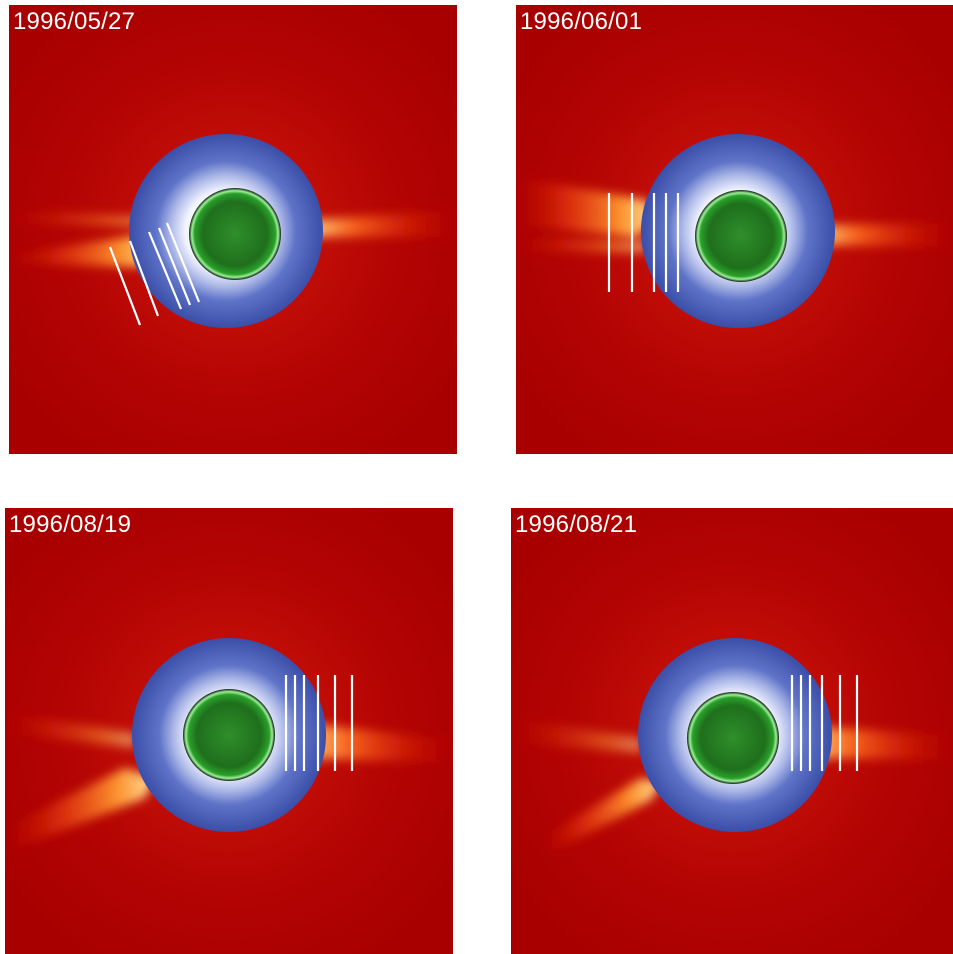 The height and width of the screenshot is (954, 953). Describe the element at coordinates (70, 524) in the screenshot. I see `observation-date-label: 1996/08/19` at that location.